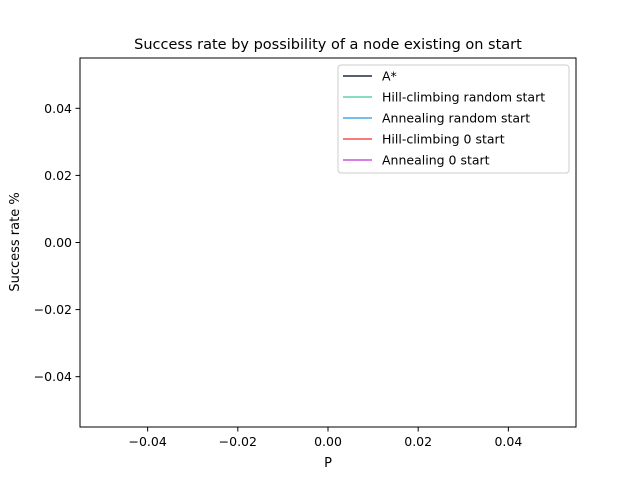 The width and height of the screenshot is (640, 480). What do you see at coordinates (58, 175) in the screenshot?
I see `y-tick-label: 0.02` at bounding box center [58, 175].